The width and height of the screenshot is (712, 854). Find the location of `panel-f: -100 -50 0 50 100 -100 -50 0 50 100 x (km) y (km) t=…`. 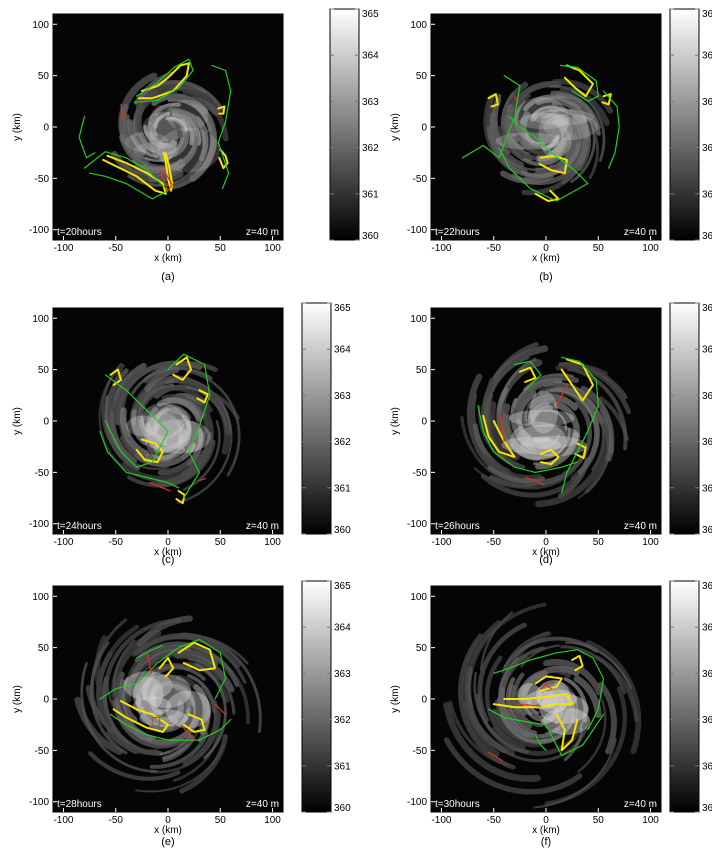

panel-f: -100 -50 0 50 100 -100 -50 0 50 100 x (km) y (km) t=… is located at coordinates (551, 714).